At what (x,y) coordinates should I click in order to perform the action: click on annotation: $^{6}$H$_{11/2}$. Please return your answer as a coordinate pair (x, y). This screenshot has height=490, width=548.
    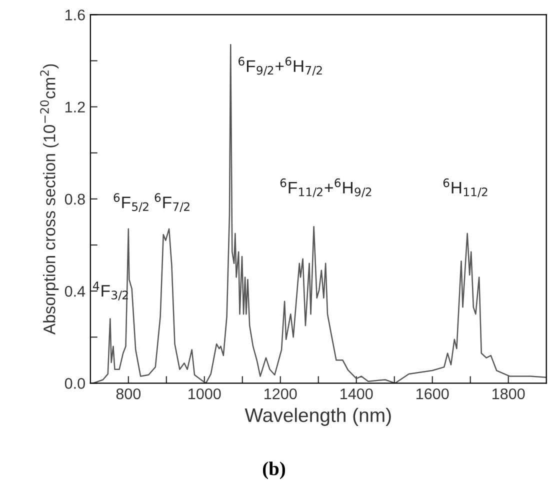
    Looking at the image, I should click on (465, 188).